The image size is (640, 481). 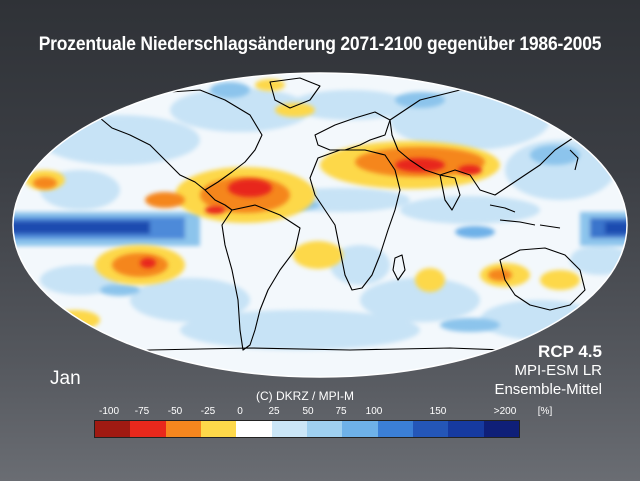 What do you see at coordinates (109, 411) in the screenshot?
I see `colorbar-tick-label: -100` at bounding box center [109, 411].